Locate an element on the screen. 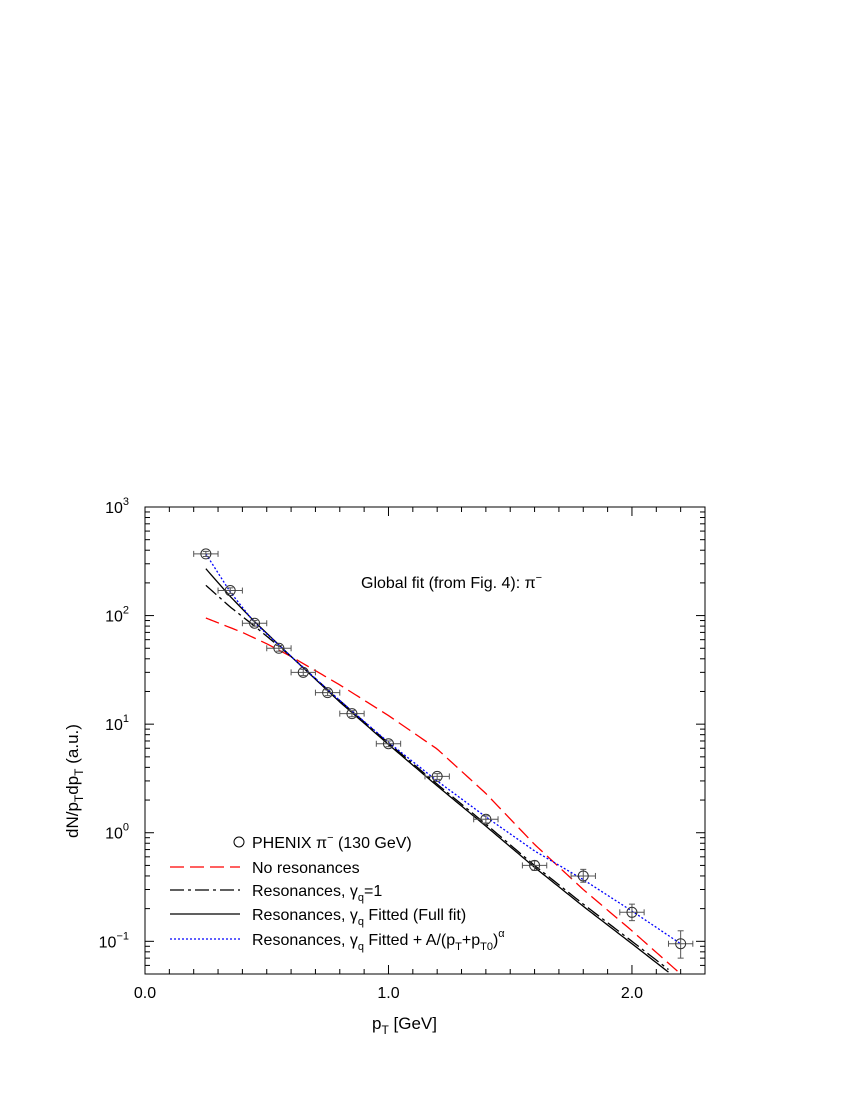 Image resolution: width=850 pixels, height=1100 pixels. x-tick-label: 0.0 is located at coordinates (145, 993).